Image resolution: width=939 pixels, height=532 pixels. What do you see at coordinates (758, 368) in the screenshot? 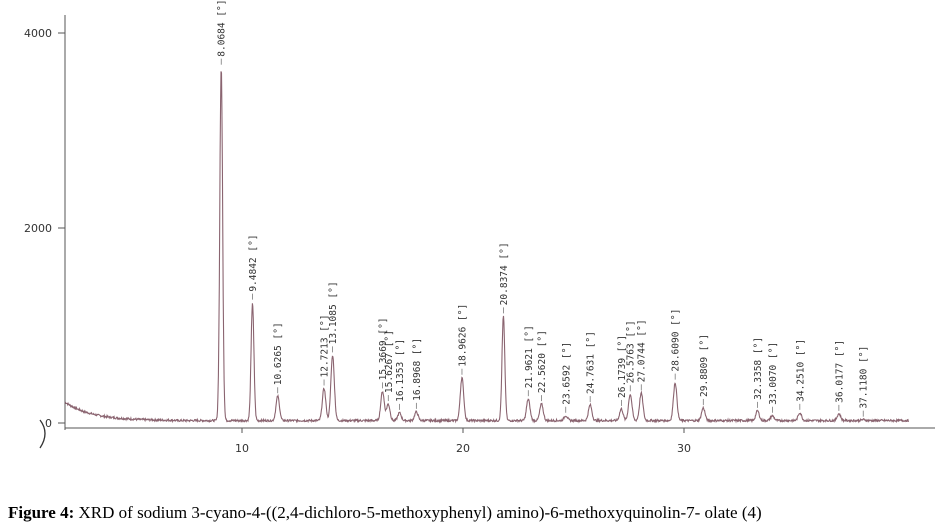
I see `peak-label-20: 32.3358 [°]` at bounding box center [758, 368].